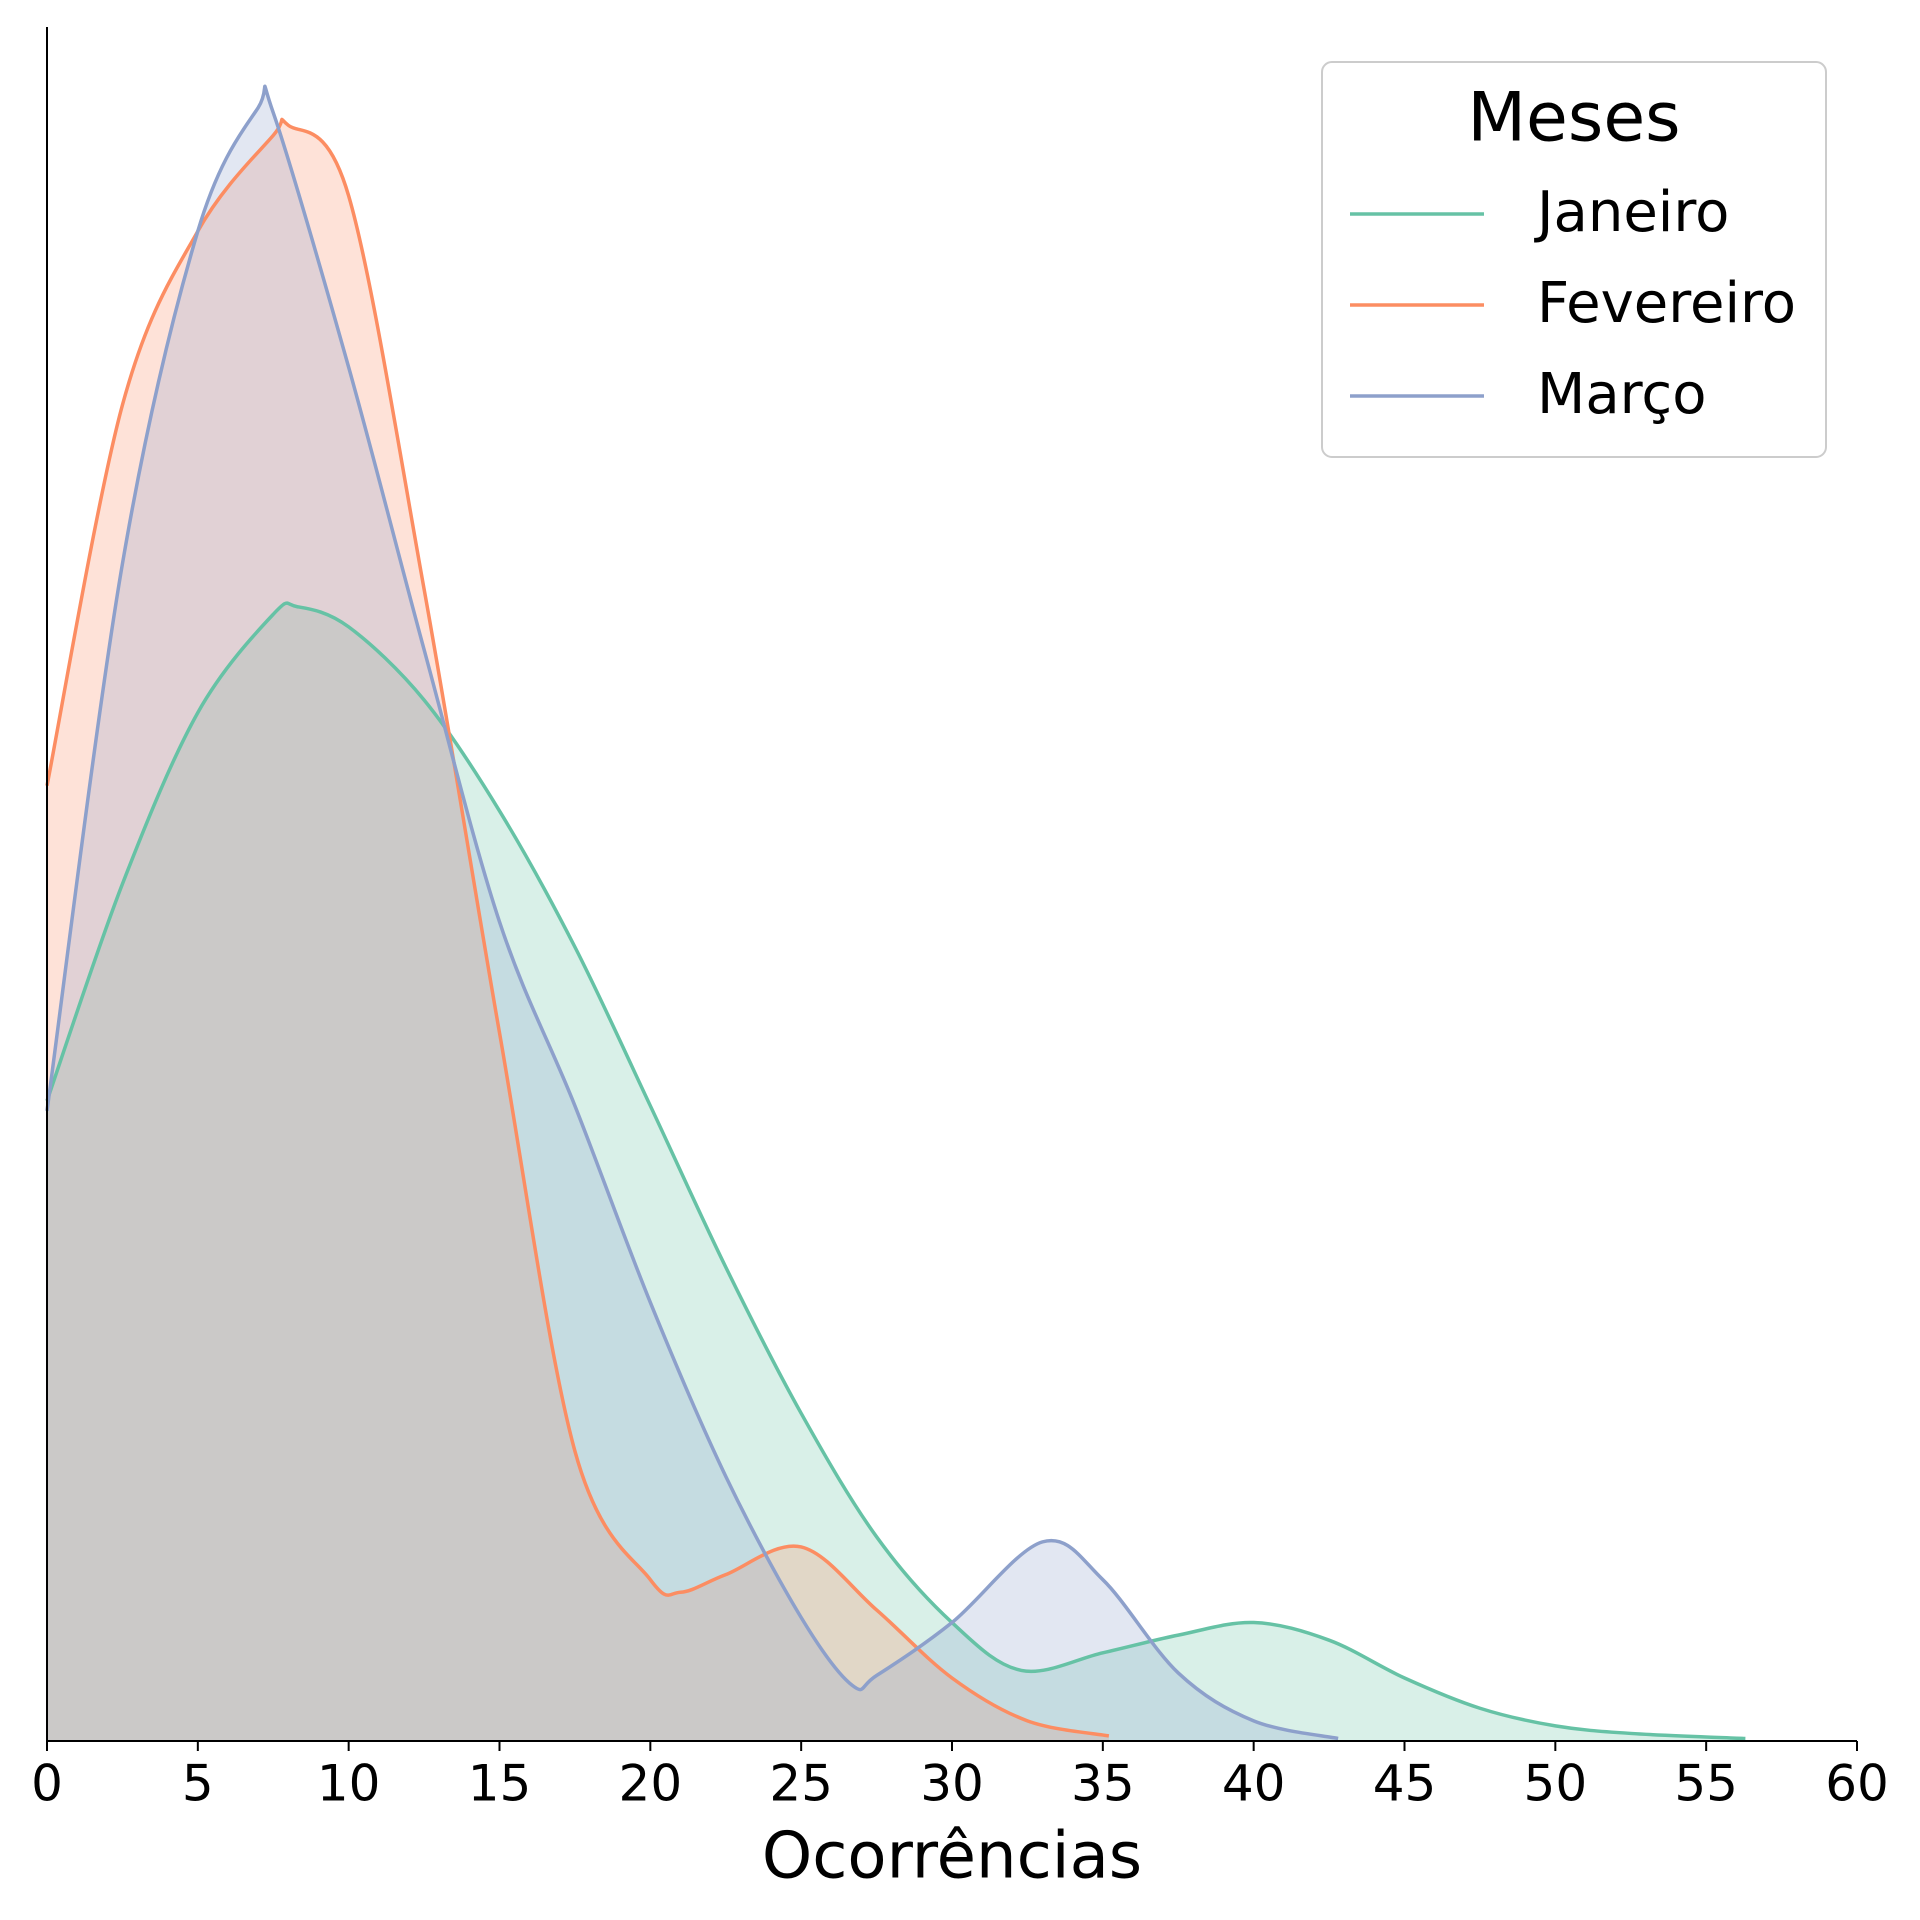 The image size is (1920, 1920). Describe the element at coordinates (1631, 212) in the screenshot. I see `legend-label: Janeiro` at that location.